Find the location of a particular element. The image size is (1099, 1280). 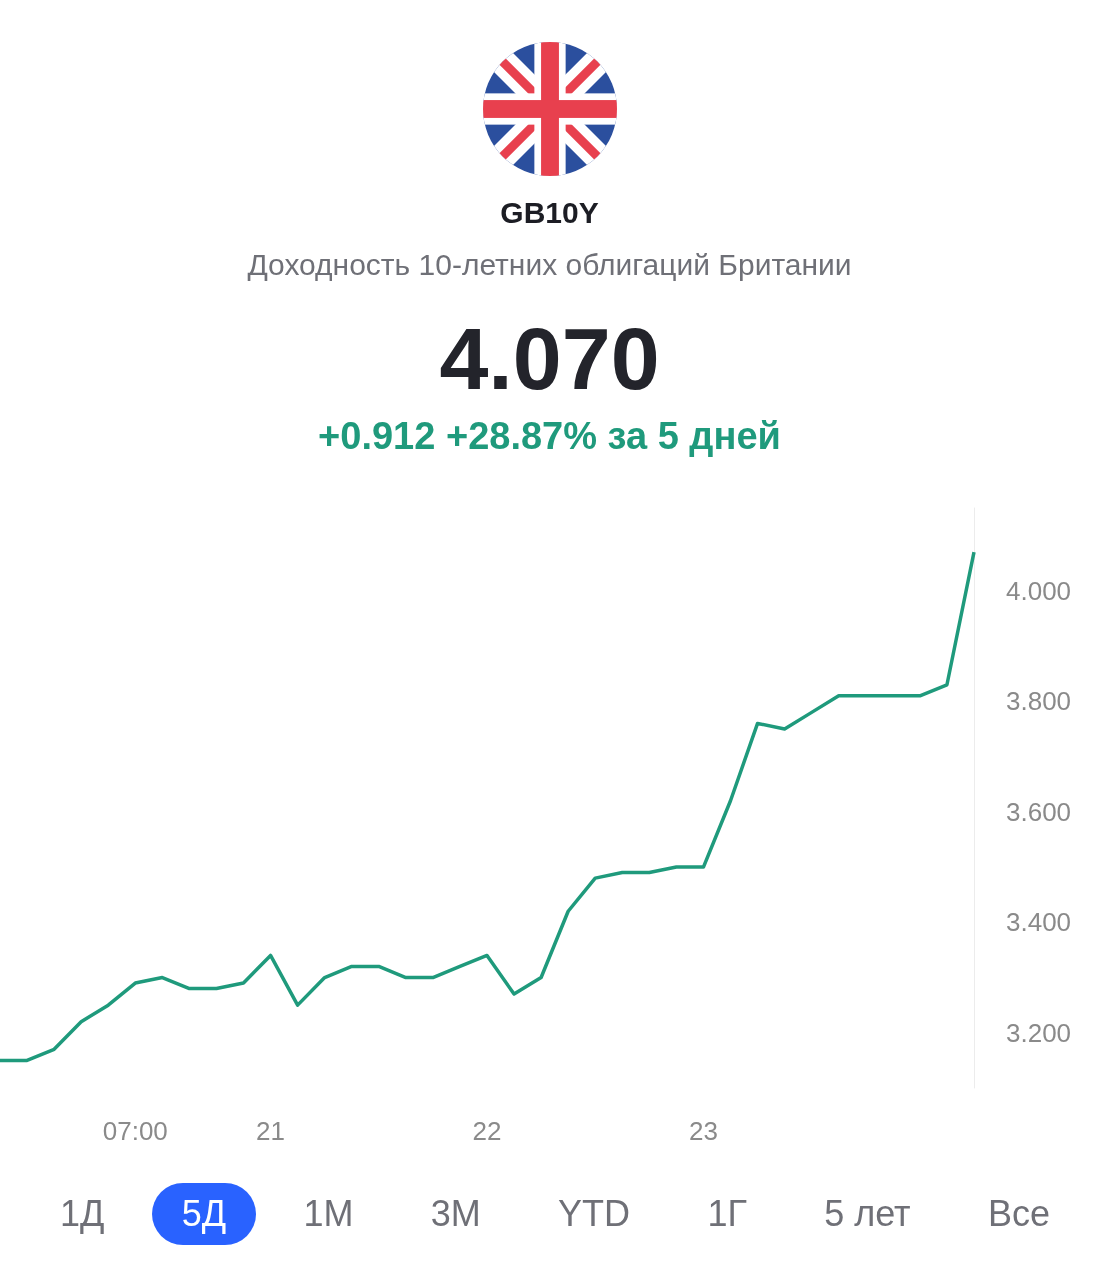

text: 3М is located at coordinates (455, 1214).